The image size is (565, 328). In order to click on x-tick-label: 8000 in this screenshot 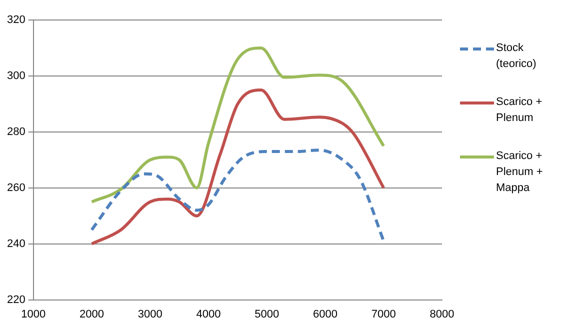, I will do `click(442, 314)`.